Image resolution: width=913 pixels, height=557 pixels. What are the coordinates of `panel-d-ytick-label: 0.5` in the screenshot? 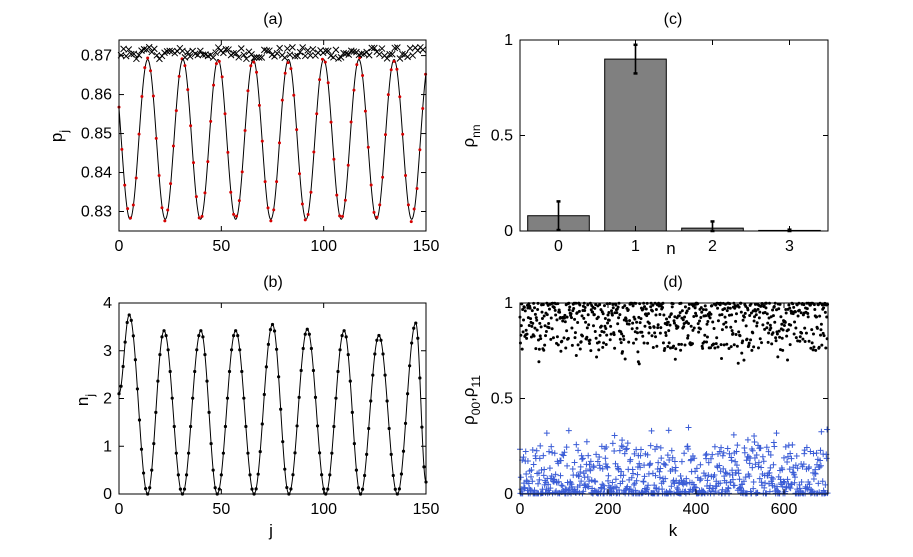 It's located at (502, 399).